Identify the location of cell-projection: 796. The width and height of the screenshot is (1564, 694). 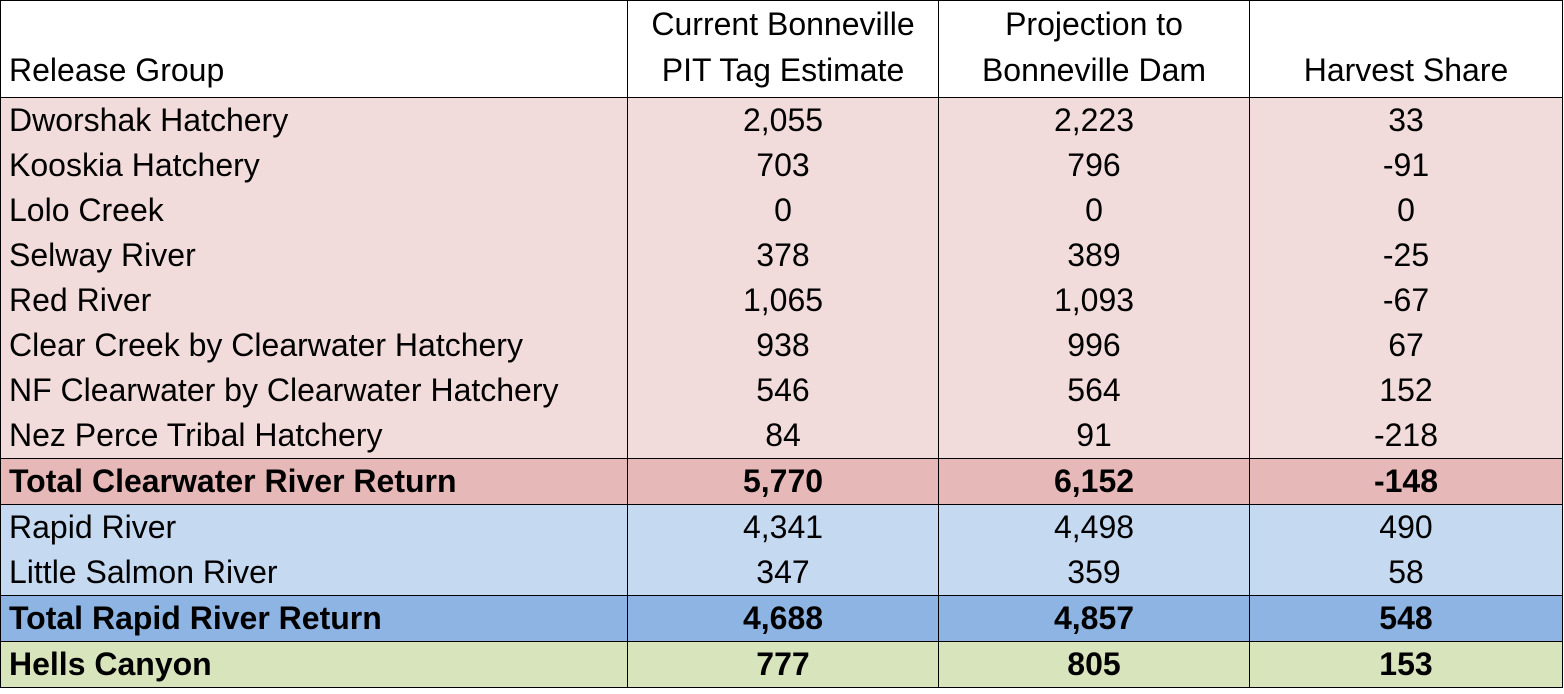
(1094, 165).